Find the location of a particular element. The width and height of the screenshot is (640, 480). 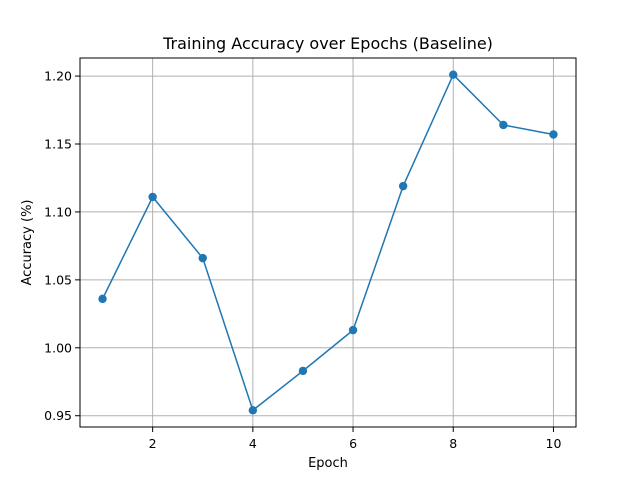

x-tick-label: 8 is located at coordinates (453, 443).